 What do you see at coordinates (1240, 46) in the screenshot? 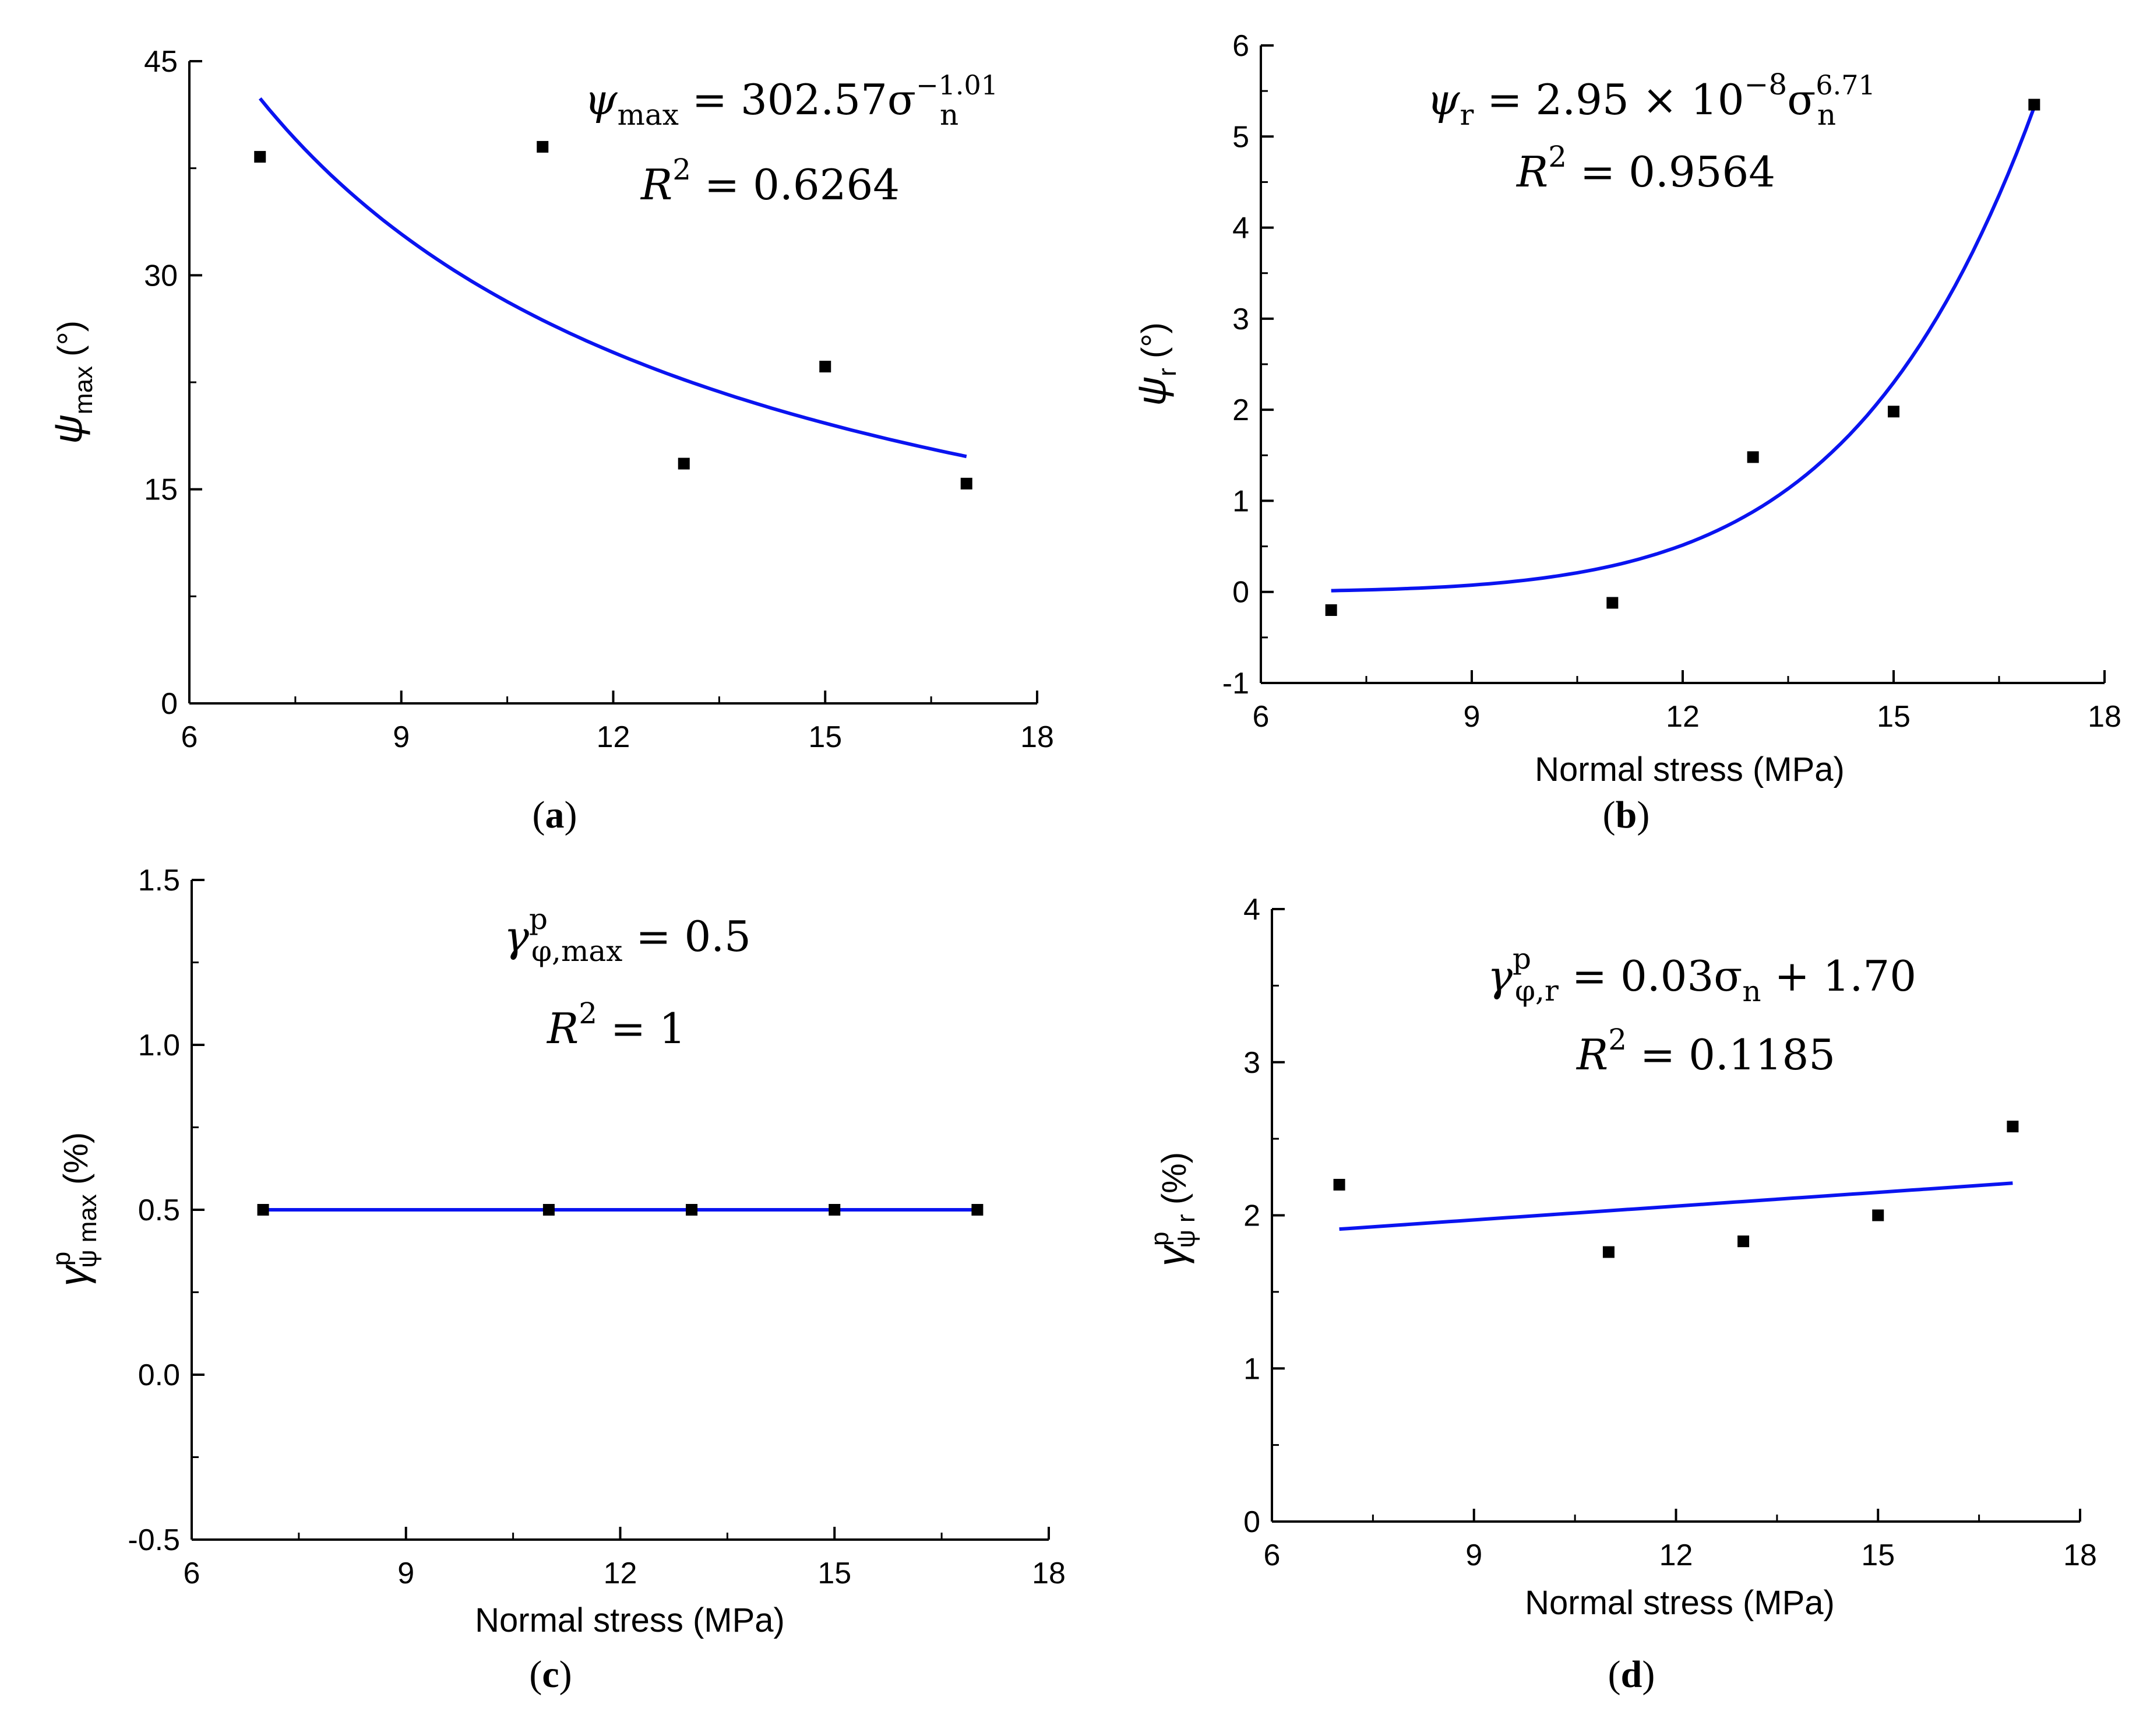
I see `y-tick-label: 6` at bounding box center [1240, 46].